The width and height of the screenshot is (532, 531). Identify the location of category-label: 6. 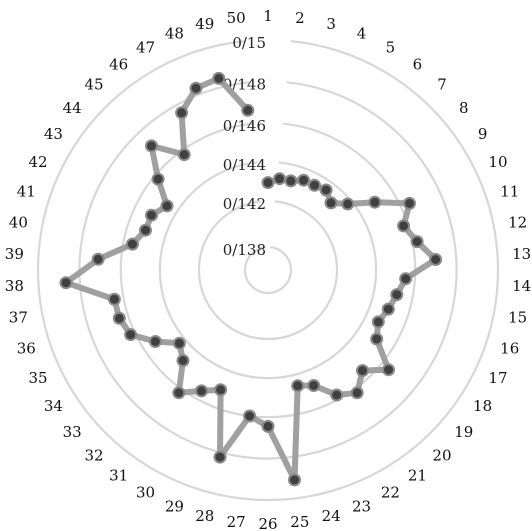
(418, 64).